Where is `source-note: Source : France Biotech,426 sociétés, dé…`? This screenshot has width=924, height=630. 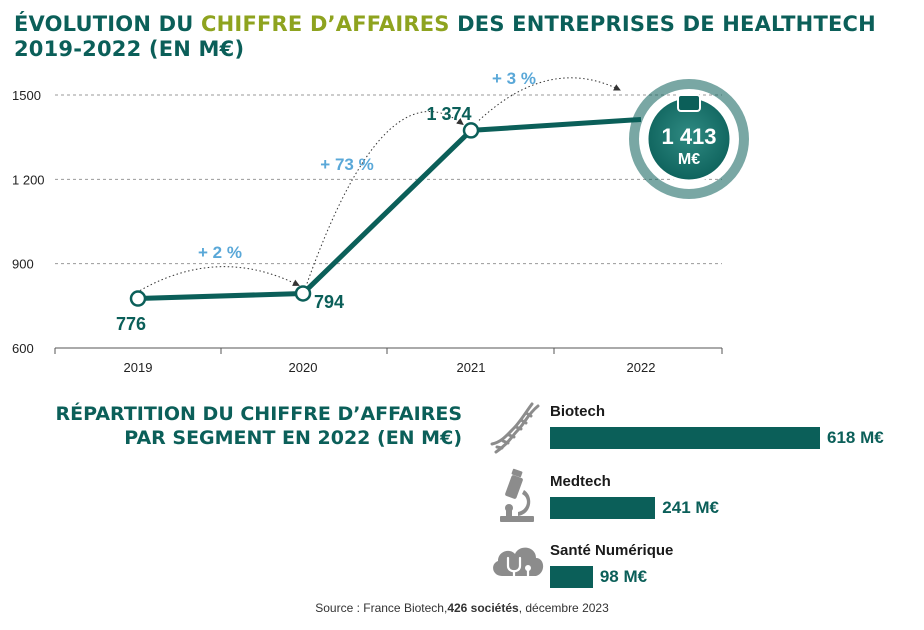
source-note: Source : France Biotech,426 sociétés, dé… is located at coordinates (462, 608).